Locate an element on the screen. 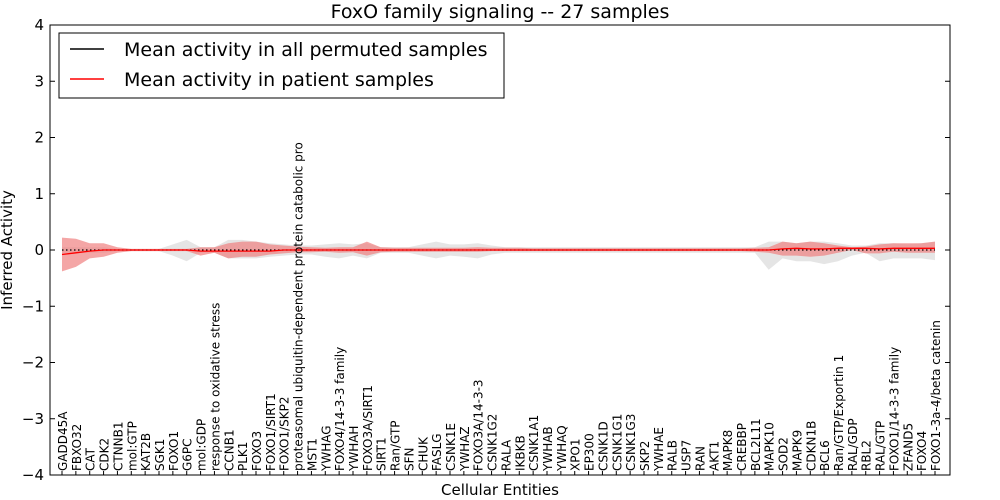  legend-label-patient: Mean activity in patient samples is located at coordinates (279, 80).